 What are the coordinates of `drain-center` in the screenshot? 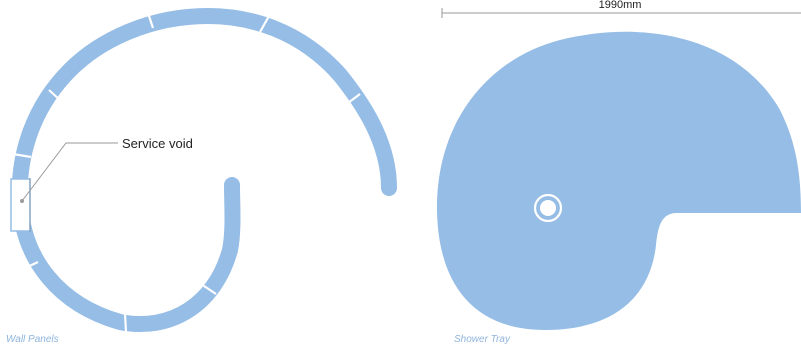 It's located at (548, 208).